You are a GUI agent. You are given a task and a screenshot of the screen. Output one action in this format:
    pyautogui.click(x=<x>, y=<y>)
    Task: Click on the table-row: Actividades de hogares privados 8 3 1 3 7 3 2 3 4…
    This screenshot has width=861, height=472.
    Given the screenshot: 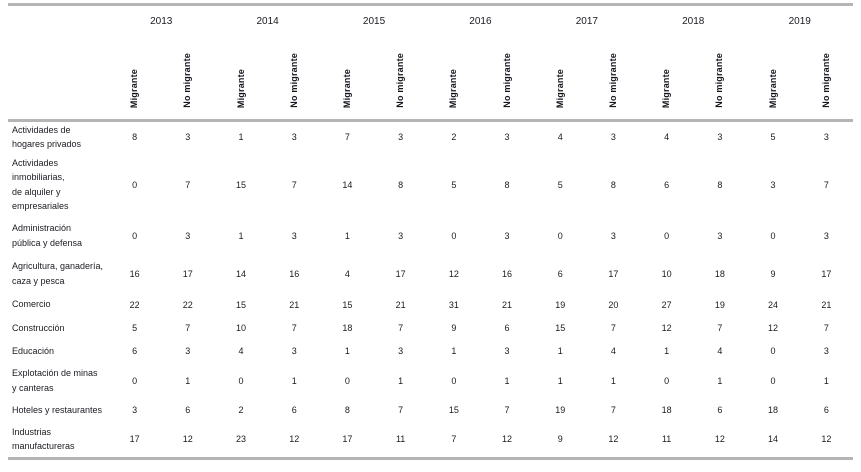 What is the action you would take?
    pyautogui.click(x=430, y=137)
    